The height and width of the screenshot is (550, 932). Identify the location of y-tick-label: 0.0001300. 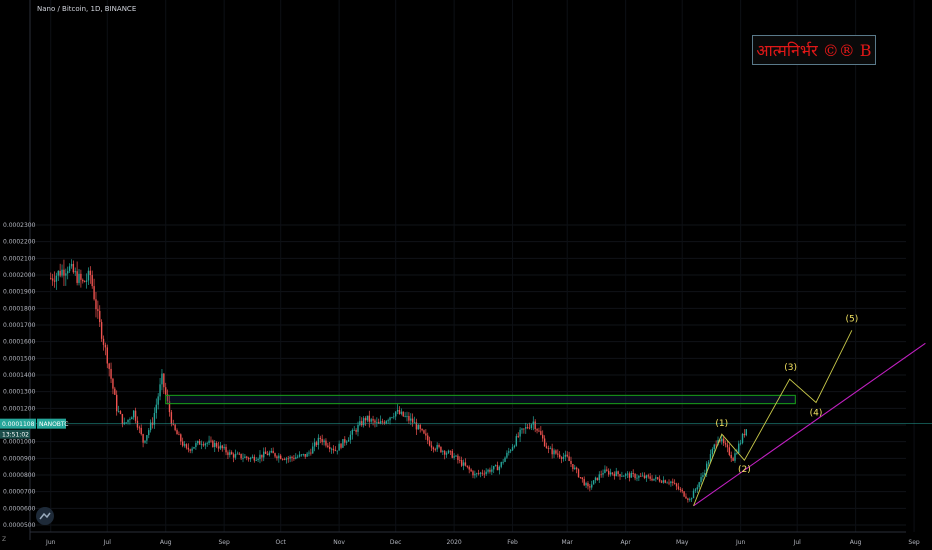
(19, 392).